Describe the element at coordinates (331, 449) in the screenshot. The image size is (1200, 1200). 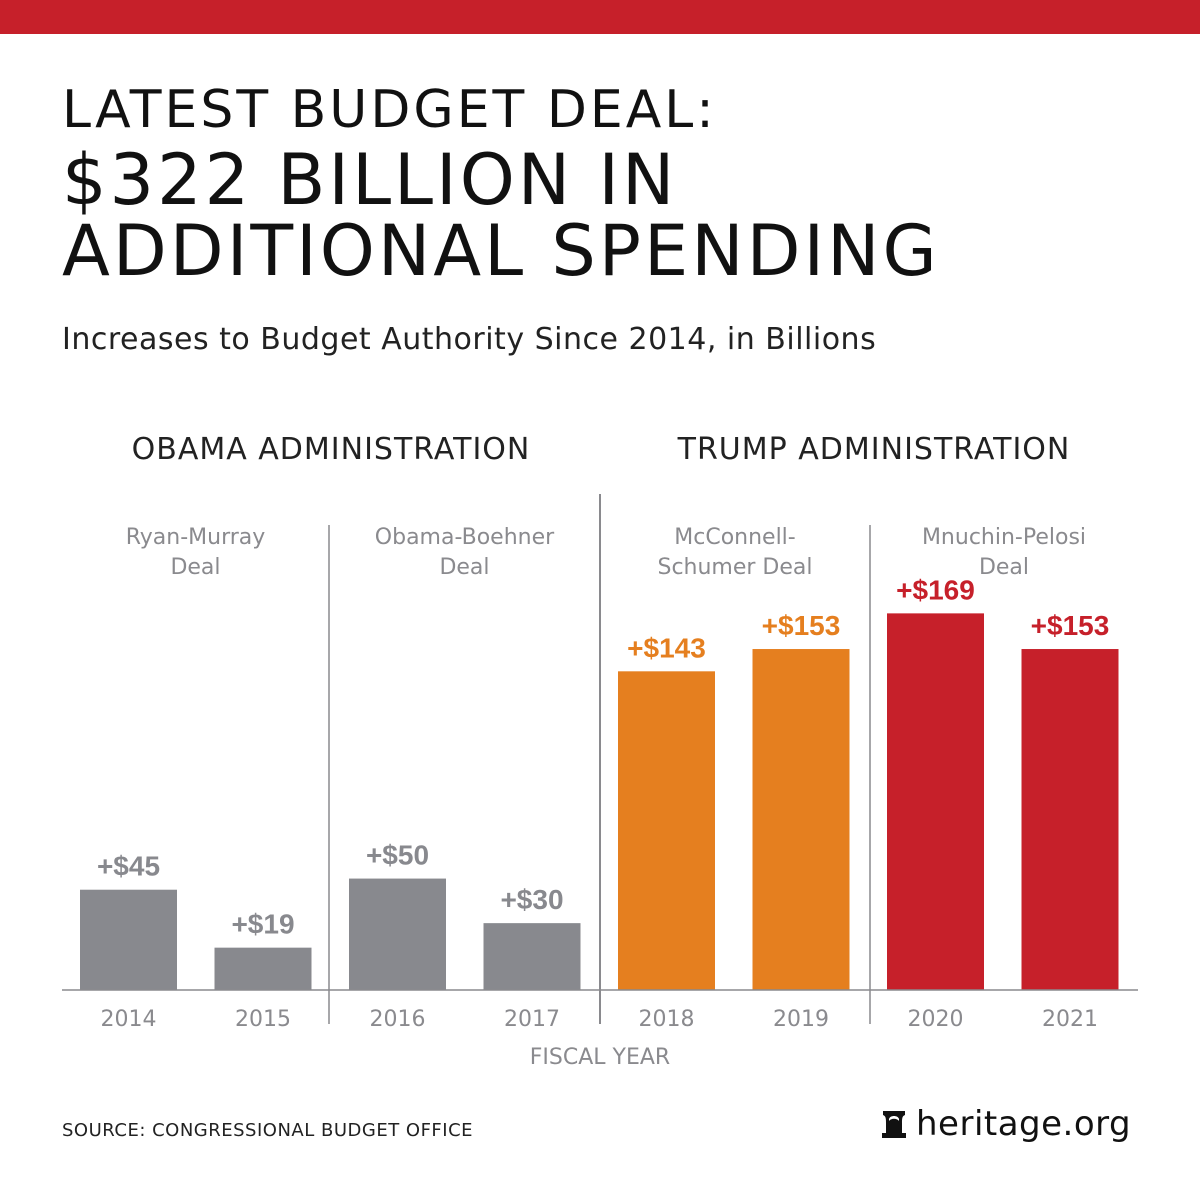
I see `obama-administration-label: OBAMA ADMINISTRATION` at that location.